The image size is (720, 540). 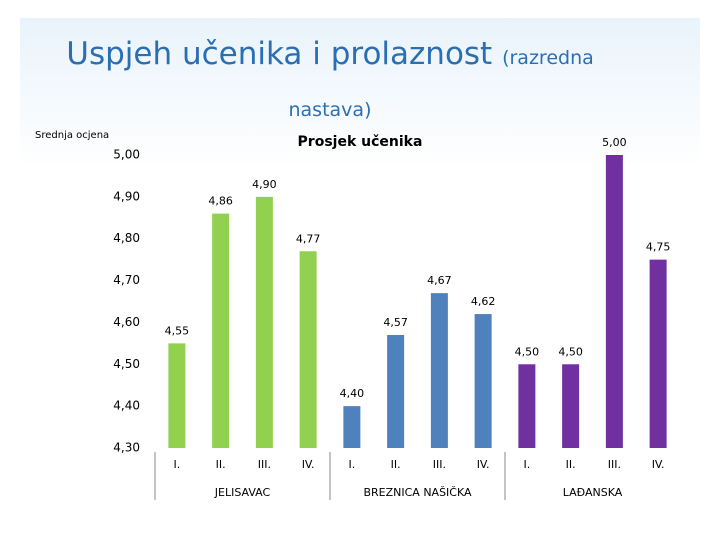 I want to click on y-tick-label: 4,60, so click(x=126, y=322).